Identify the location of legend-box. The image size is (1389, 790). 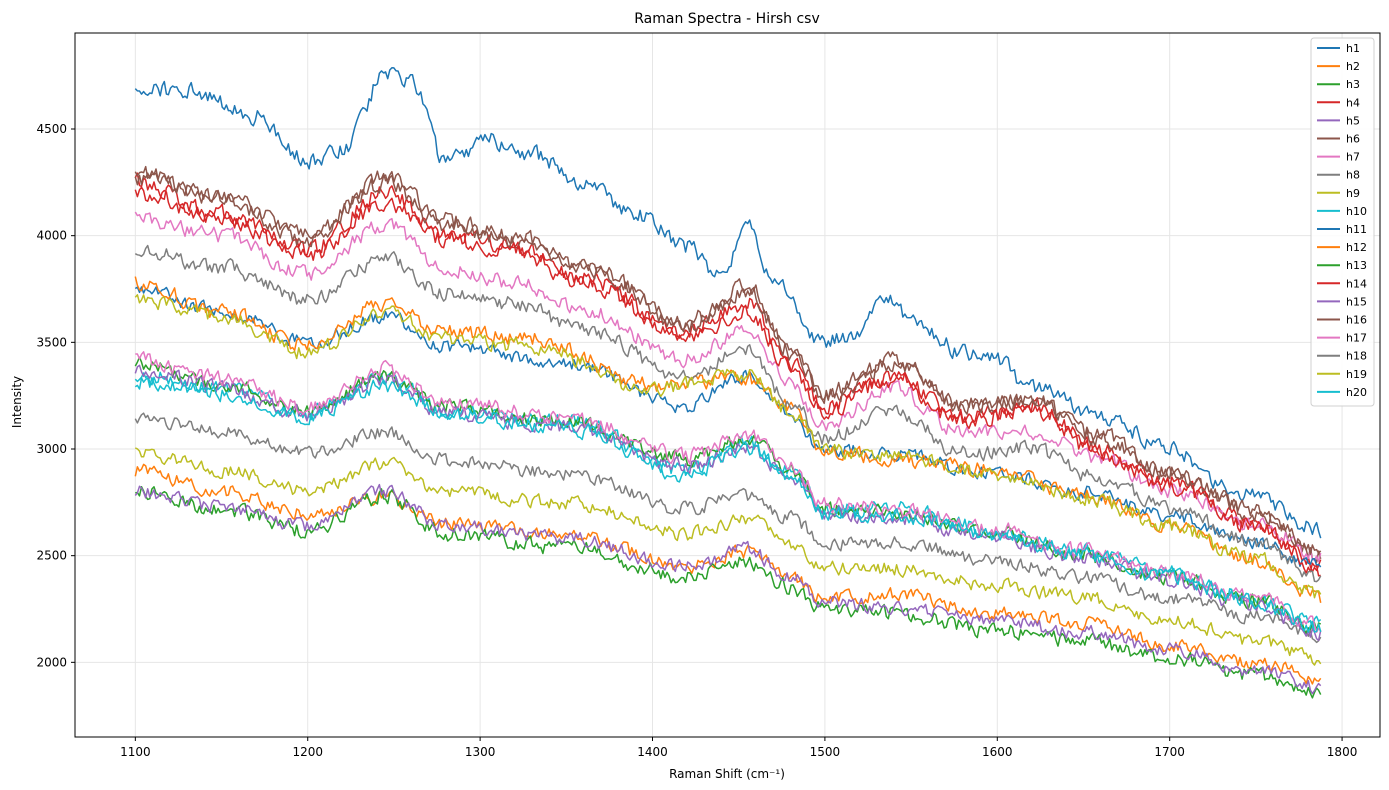
(1342, 222).